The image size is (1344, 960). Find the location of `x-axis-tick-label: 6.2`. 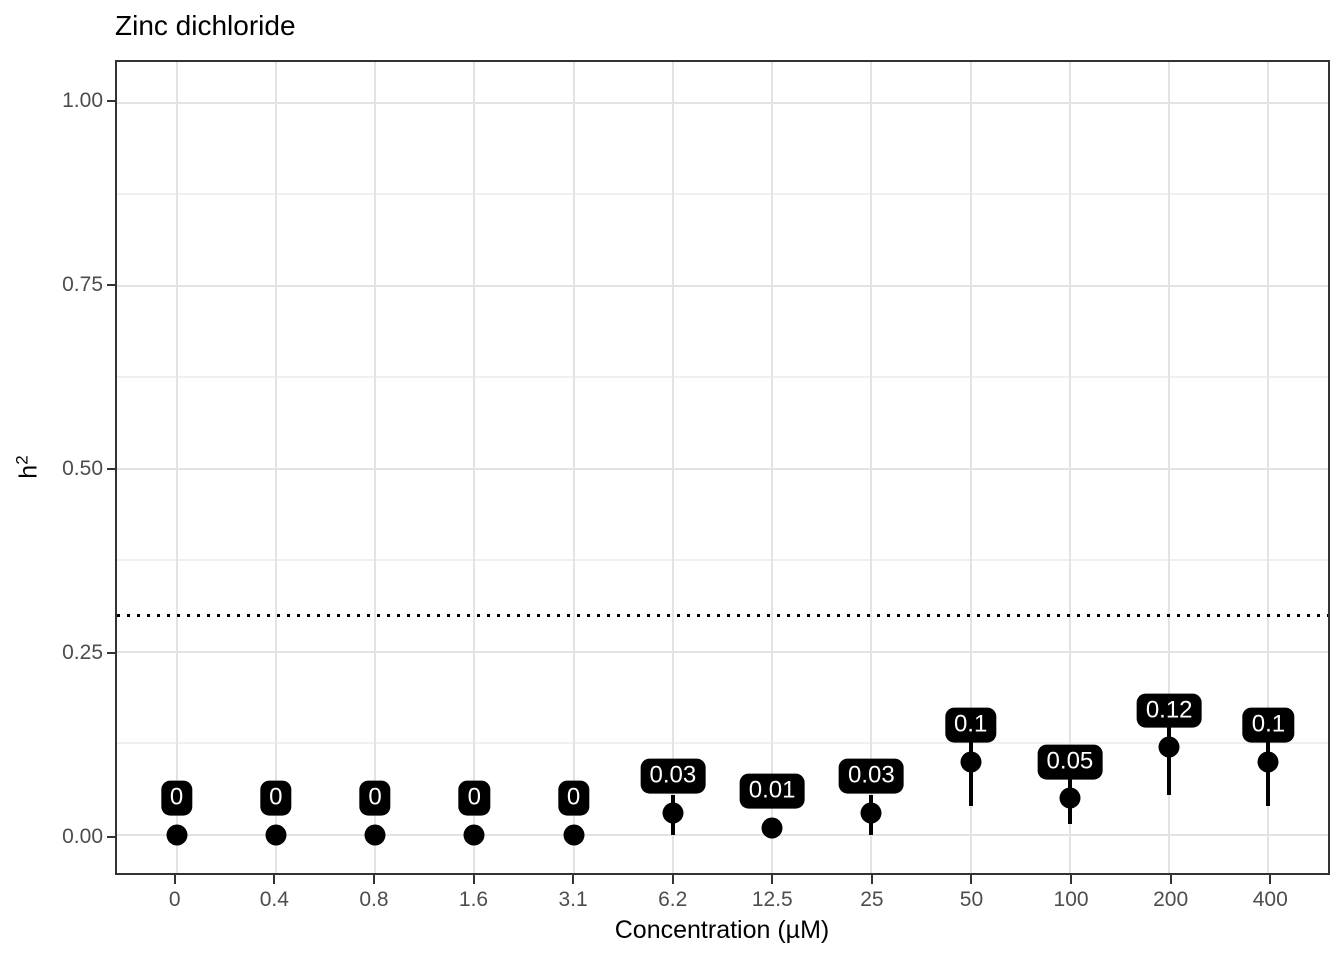

x-axis-tick-label: 6.2 is located at coordinates (673, 899).